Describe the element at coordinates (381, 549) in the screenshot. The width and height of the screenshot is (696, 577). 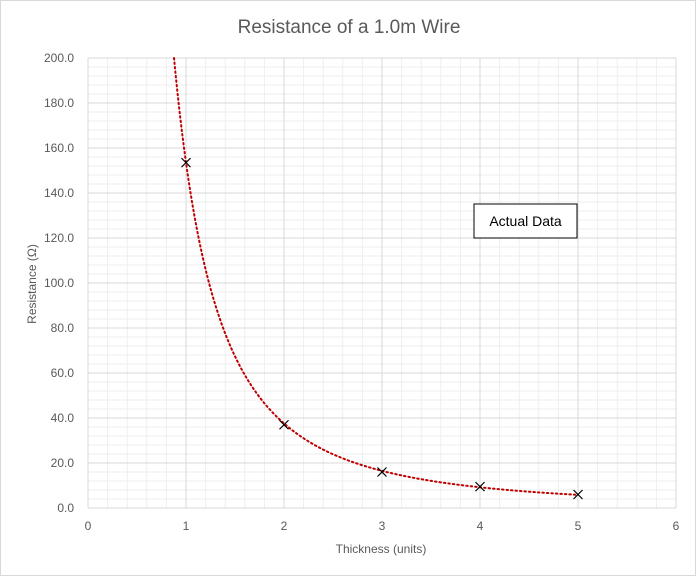
I see `x-axis-label: Thickness (units)` at that location.